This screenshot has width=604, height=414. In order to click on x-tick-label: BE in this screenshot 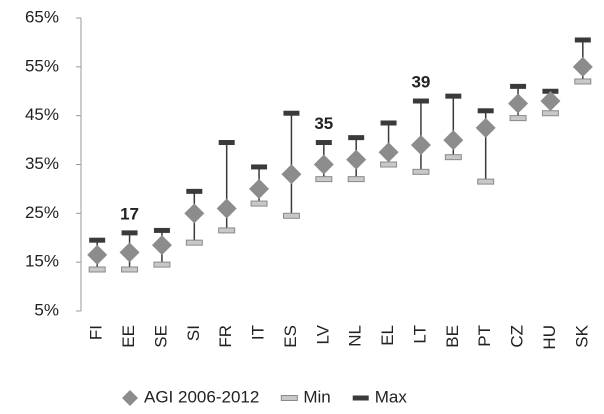, I will do `click(452, 336)`.